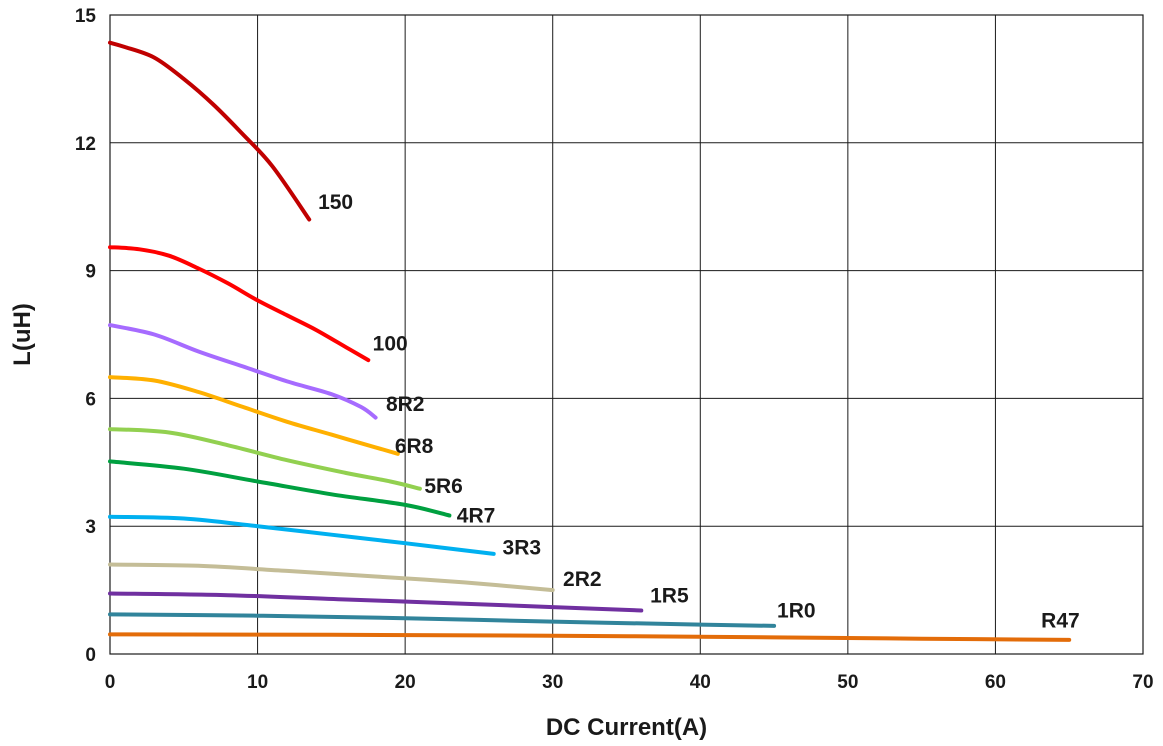 The width and height of the screenshot is (1163, 746). Describe the element at coordinates (414, 446) in the screenshot. I see `series-label-6r8: 6R8` at that location.